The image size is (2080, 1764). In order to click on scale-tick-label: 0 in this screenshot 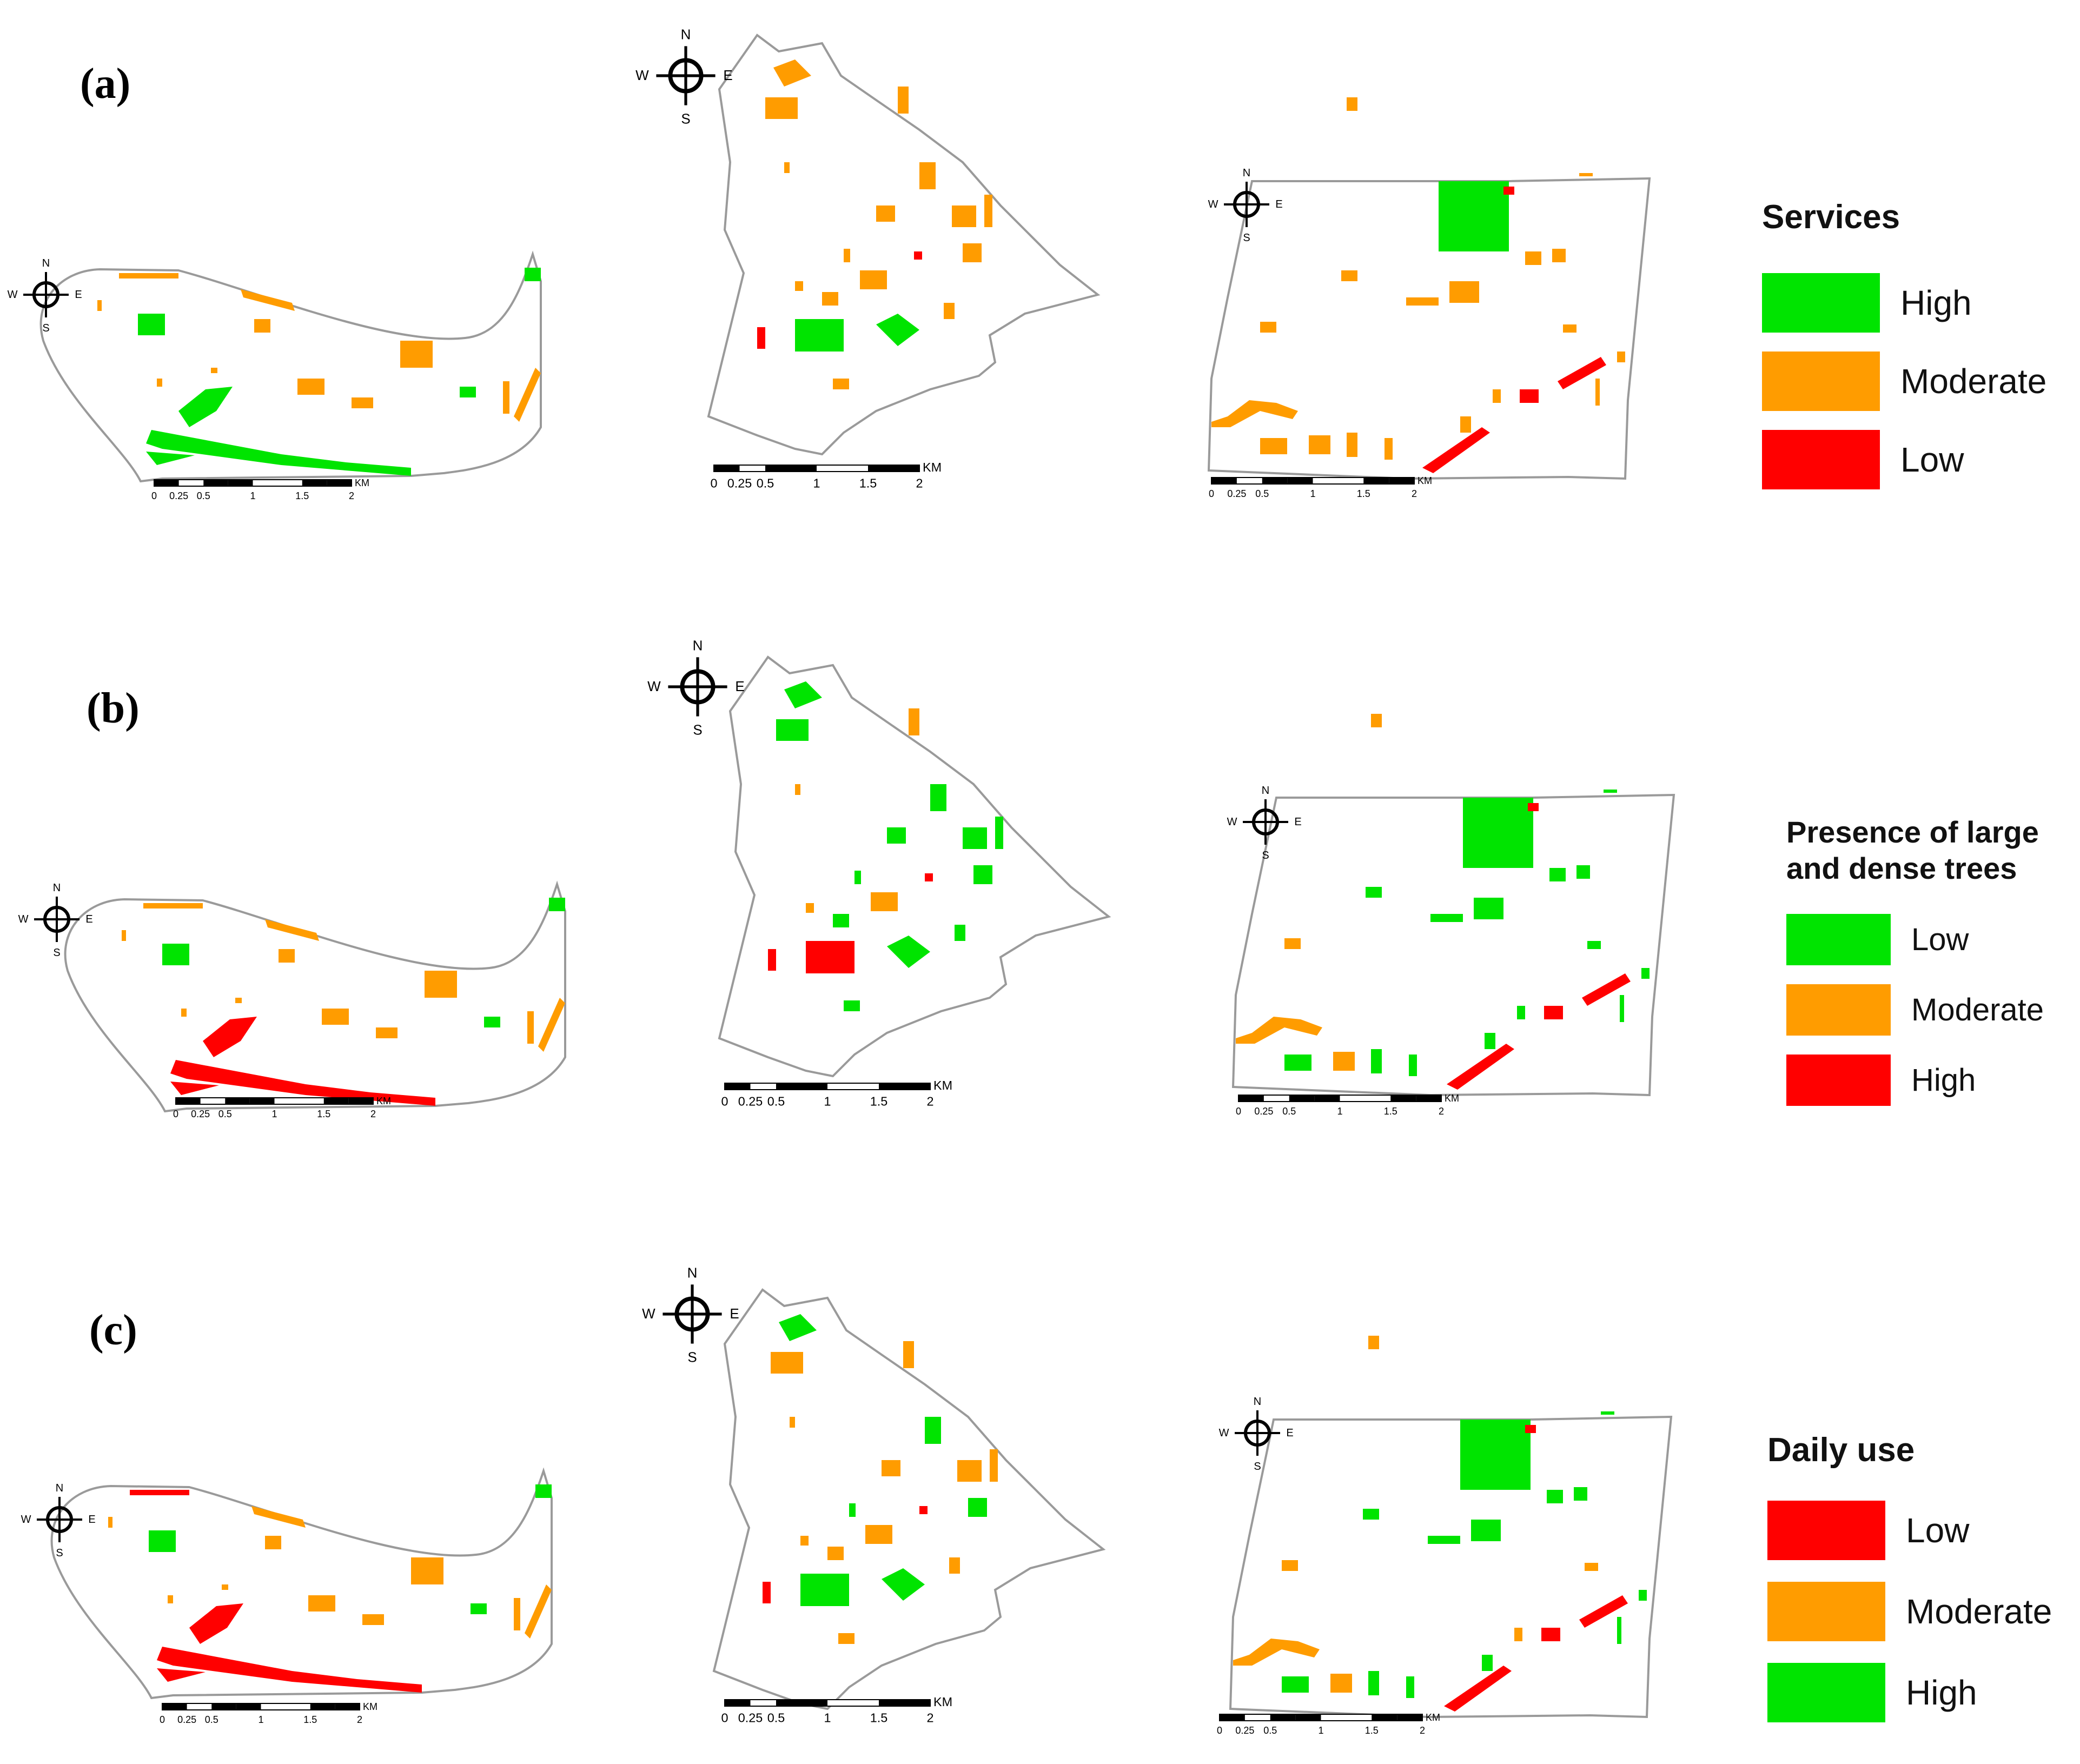, I will do `click(725, 1718)`.